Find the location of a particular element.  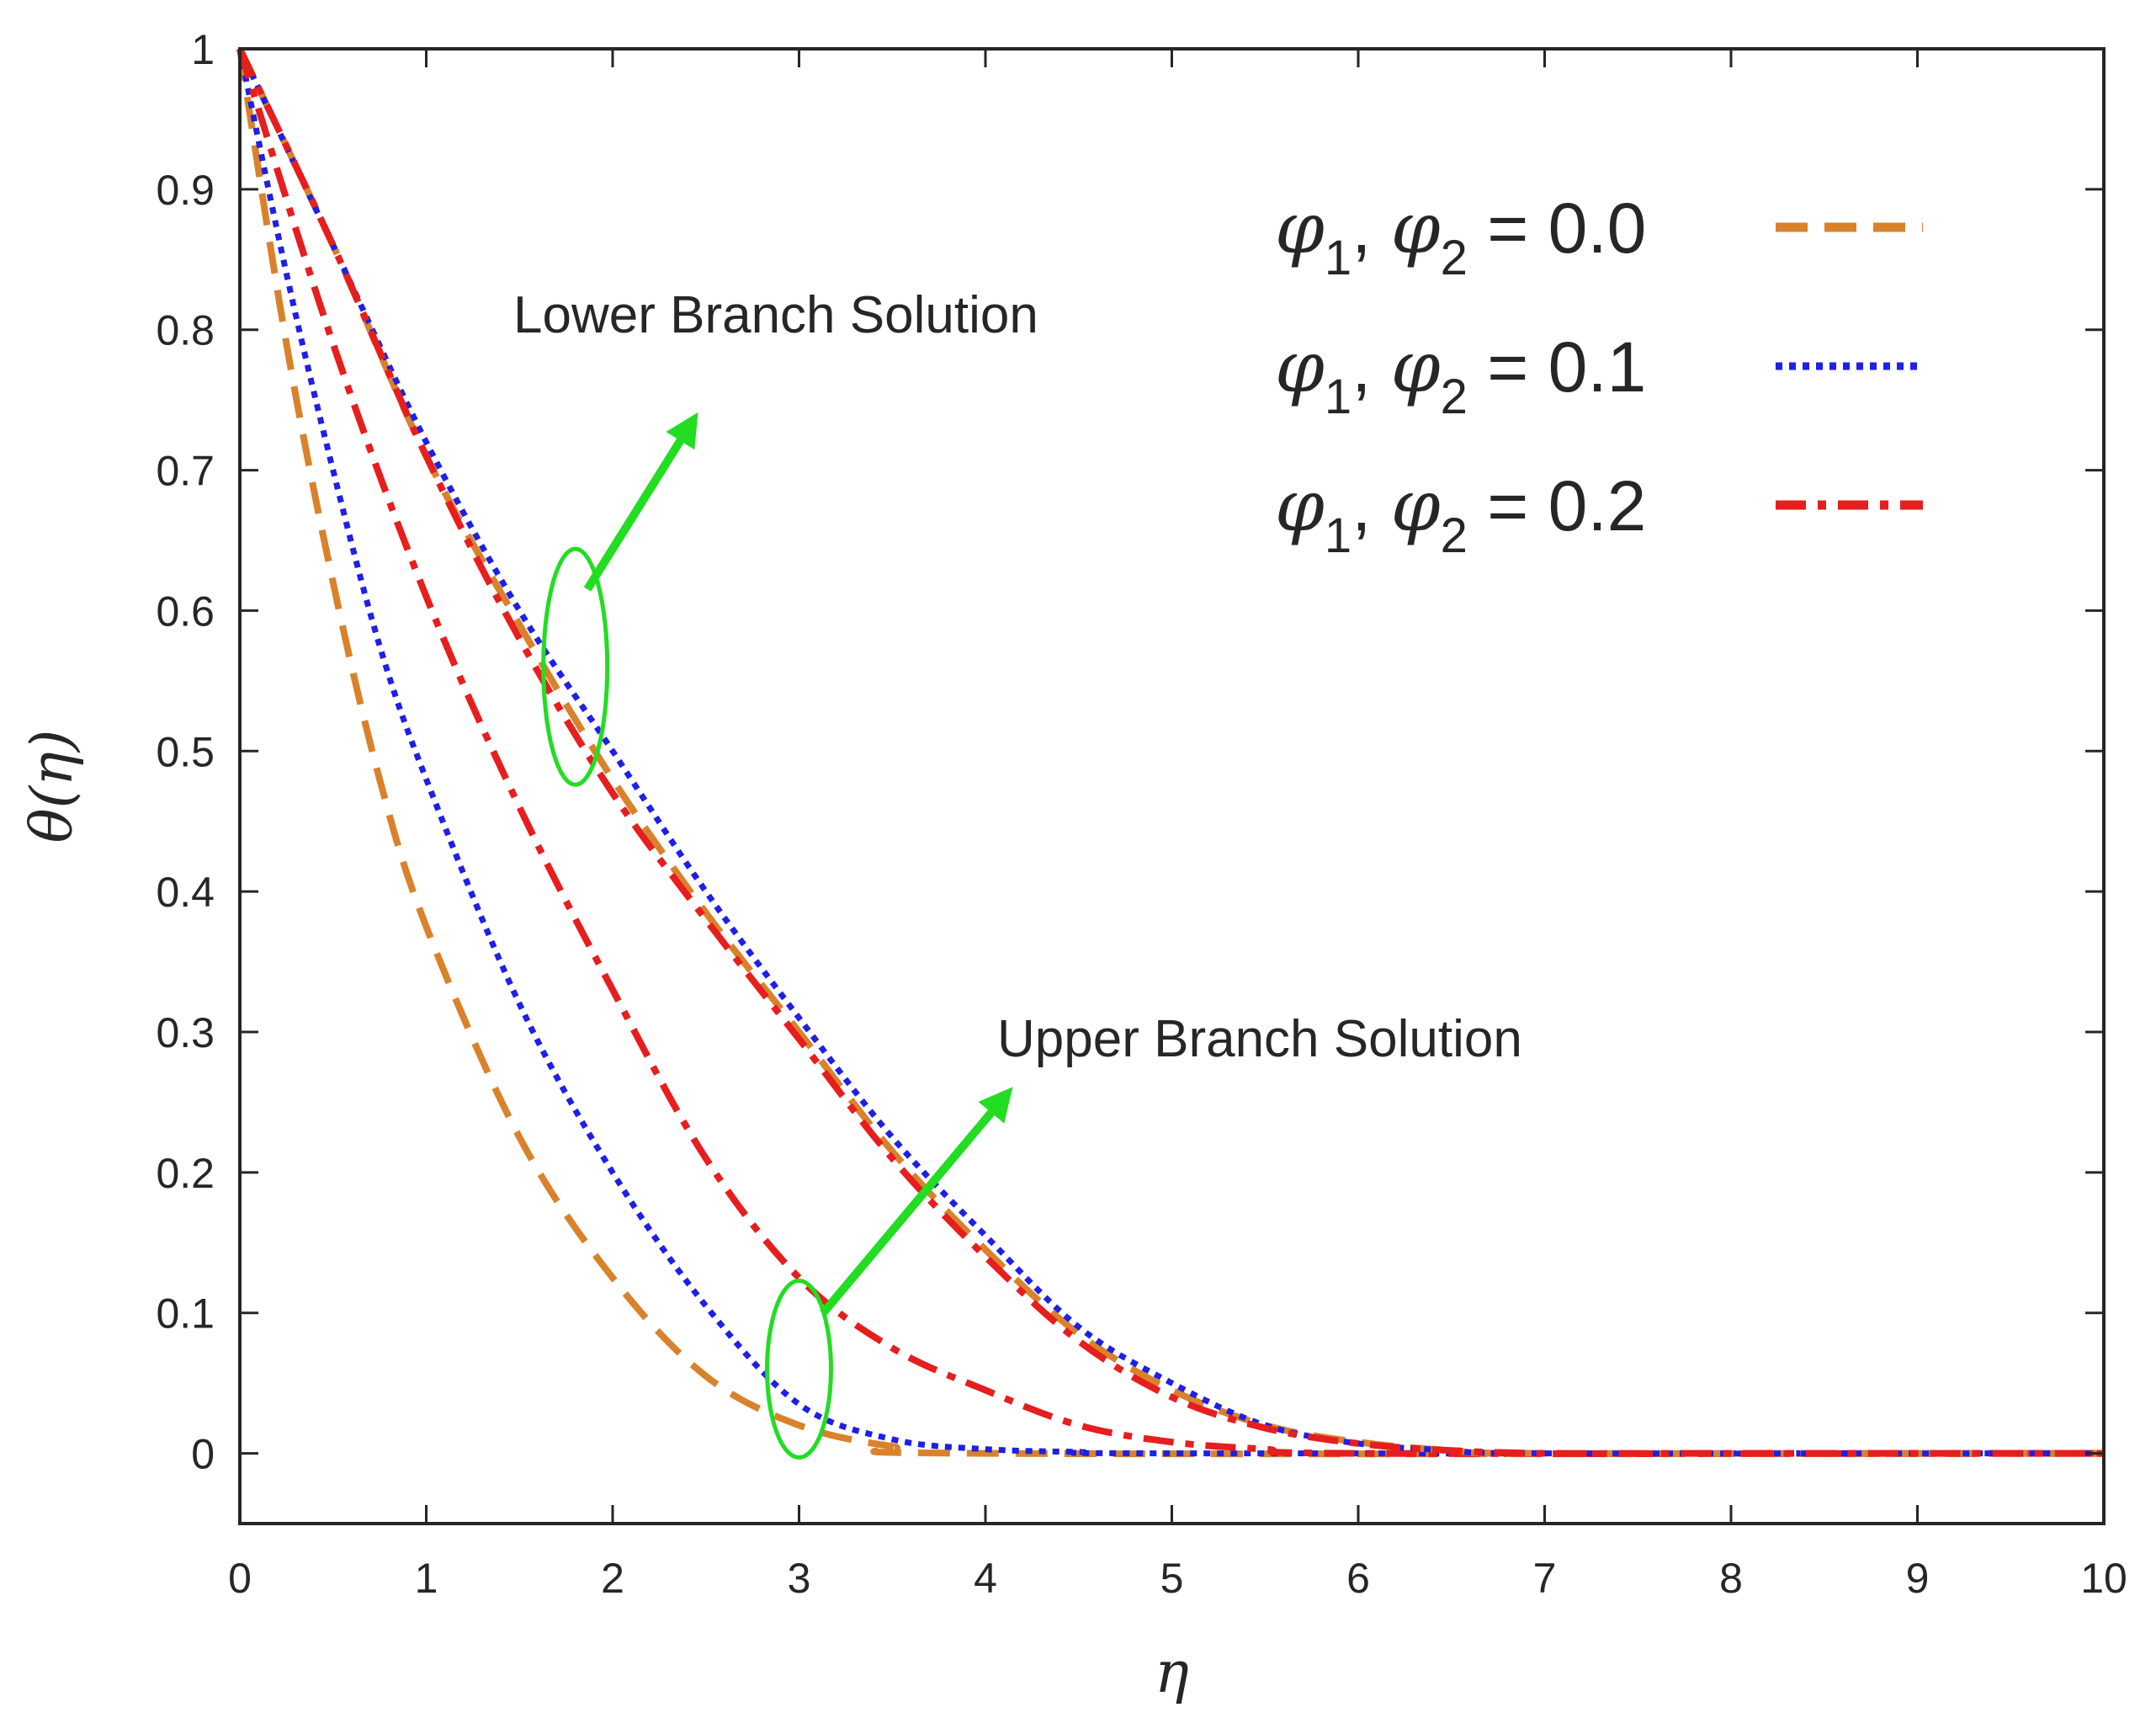

y-tick-label: 0.7 is located at coordinates (185, 471).